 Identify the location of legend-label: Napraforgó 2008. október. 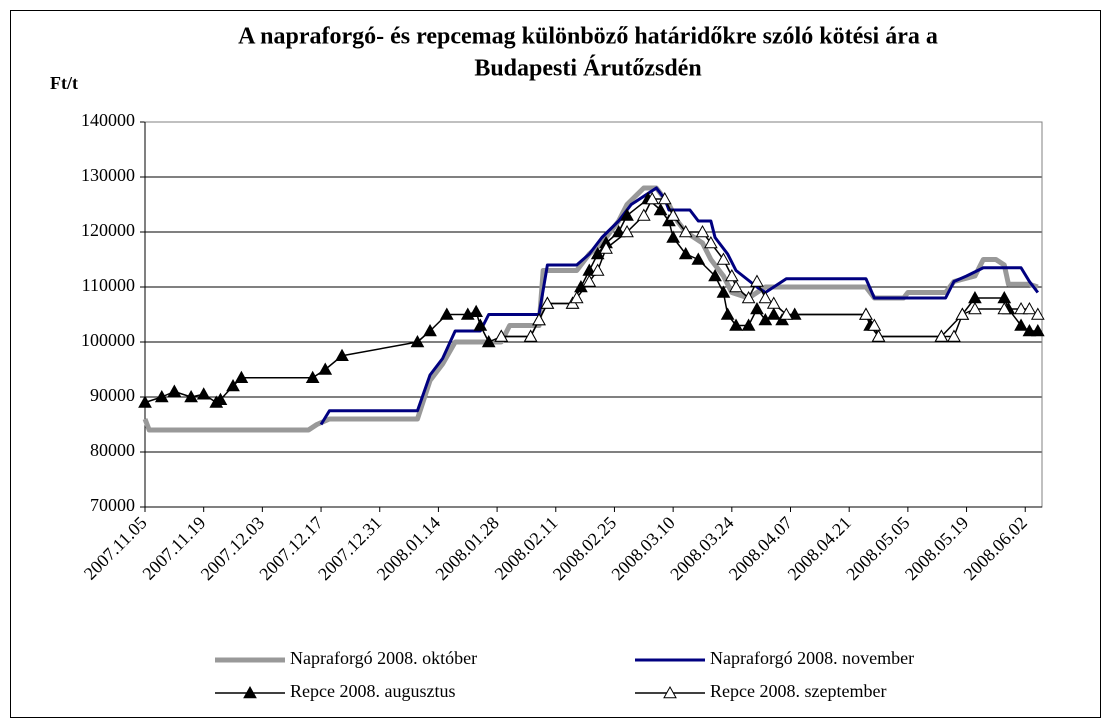
(383, 658).